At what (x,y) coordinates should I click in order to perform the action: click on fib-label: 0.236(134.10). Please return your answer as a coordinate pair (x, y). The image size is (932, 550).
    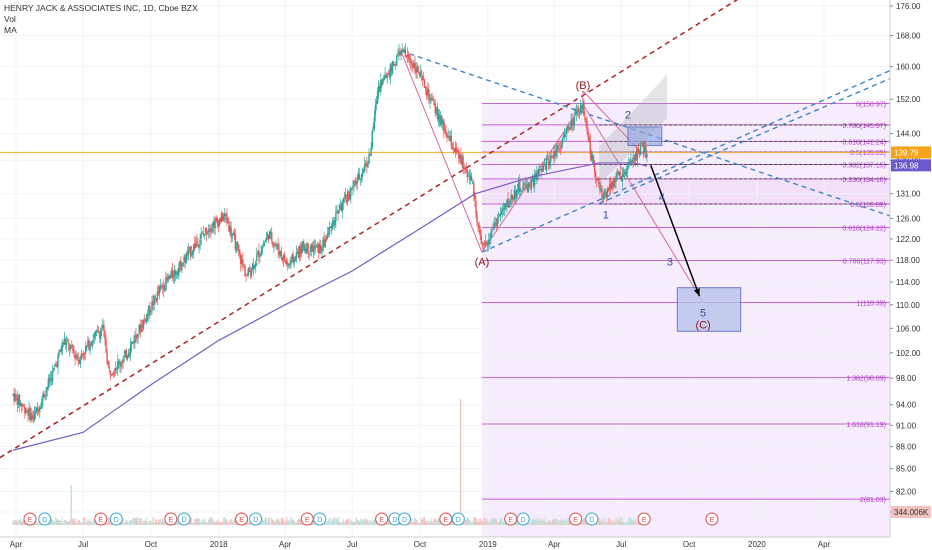
    Looking at the image, I should click on (864, 180).